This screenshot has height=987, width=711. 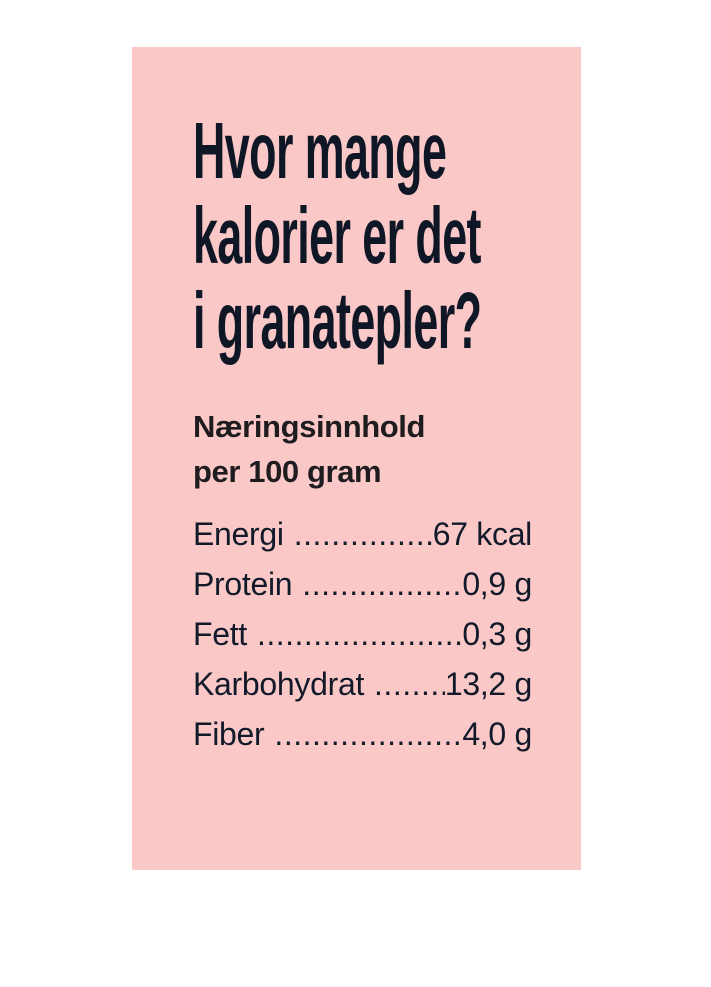 I want to click on nutrient-label: Fiber, so click(x=229, y=734).